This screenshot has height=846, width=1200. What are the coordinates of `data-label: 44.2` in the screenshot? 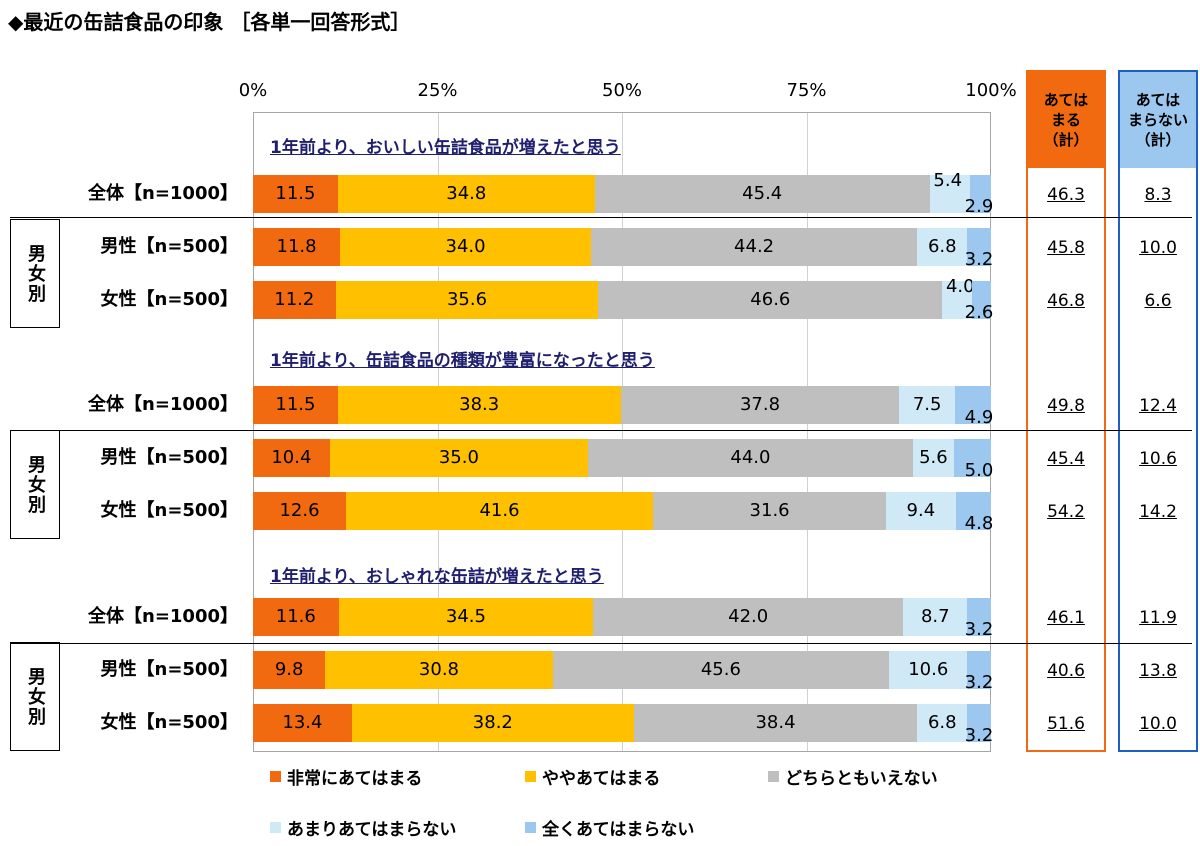 It's located at (754, 246).